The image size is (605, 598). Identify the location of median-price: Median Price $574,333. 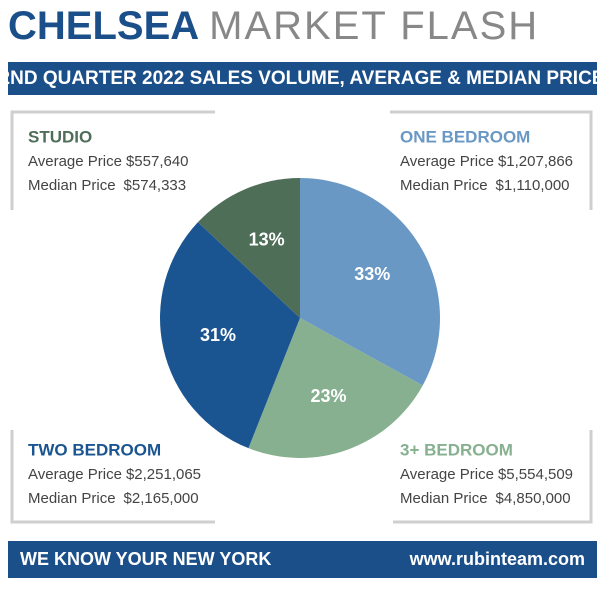
(107, 185).